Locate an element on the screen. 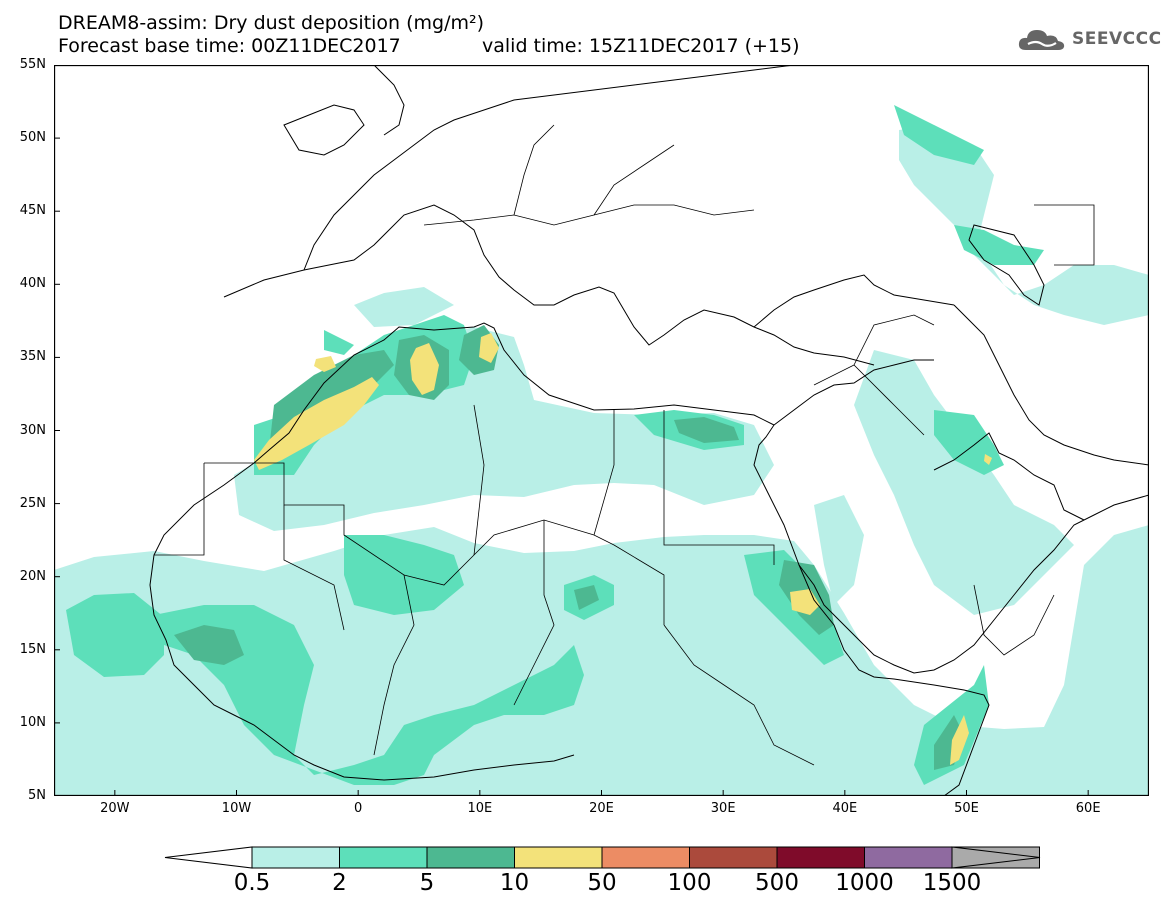 Image resolution: width=1165 pixels, height=907 pixels. color-scale-legend is located at coordinates (602, 857).